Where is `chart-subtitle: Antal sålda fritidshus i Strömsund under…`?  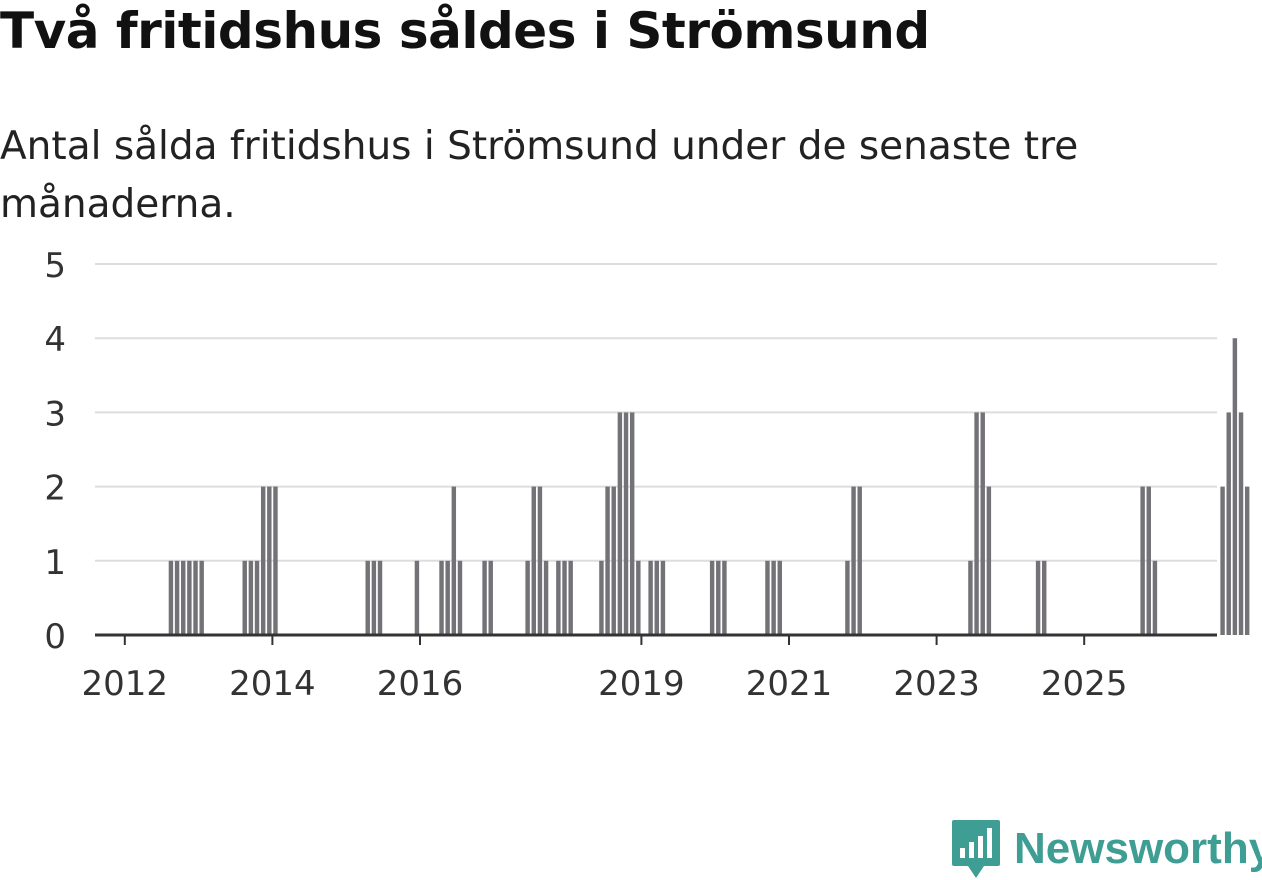
chart-subtitle: Antal sålda fritidshus i Strömsund under… is located at coordinates (539, 175).